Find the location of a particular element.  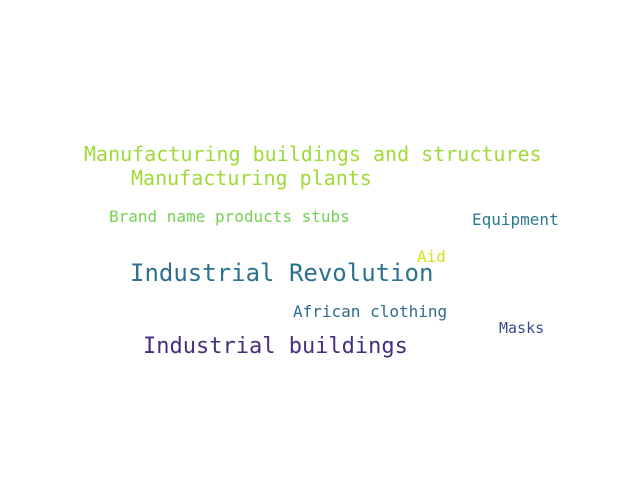

word-industrial-revolution: Industrial Revolution is located at coordinates (282, 273).